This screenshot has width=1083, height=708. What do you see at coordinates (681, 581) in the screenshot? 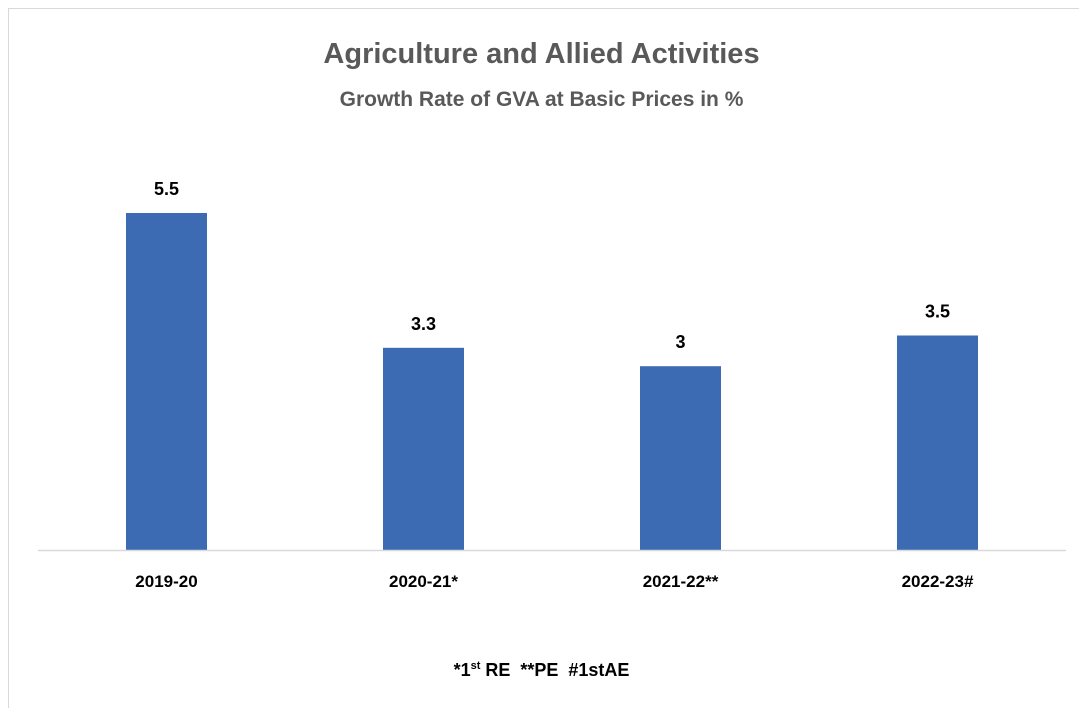
I see `x-tick-label-3: 2021-22**` at bounding box center [681, 581].